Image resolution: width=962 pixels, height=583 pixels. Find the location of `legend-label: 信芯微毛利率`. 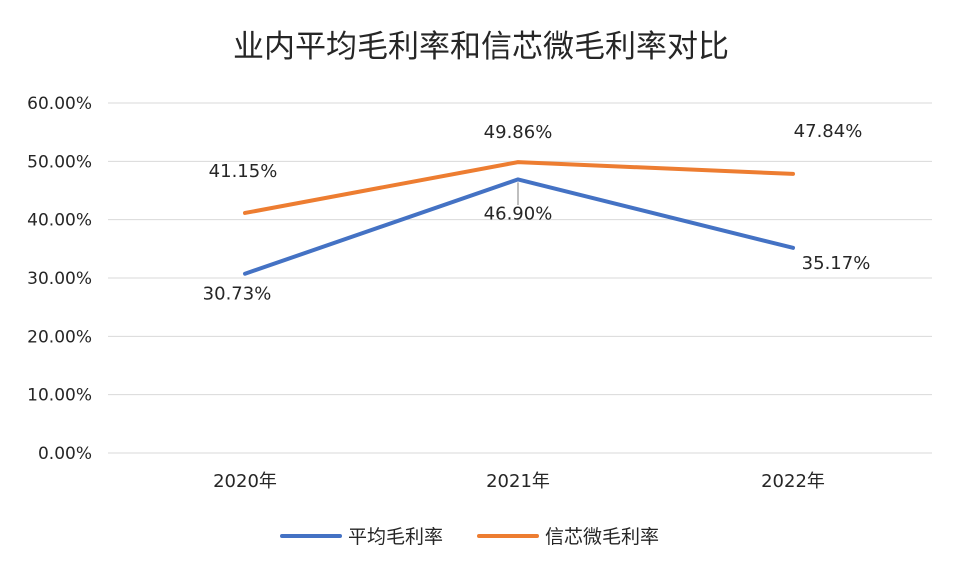

legend-label: 信芯微毛利率 is located at coordinates (602, 537).